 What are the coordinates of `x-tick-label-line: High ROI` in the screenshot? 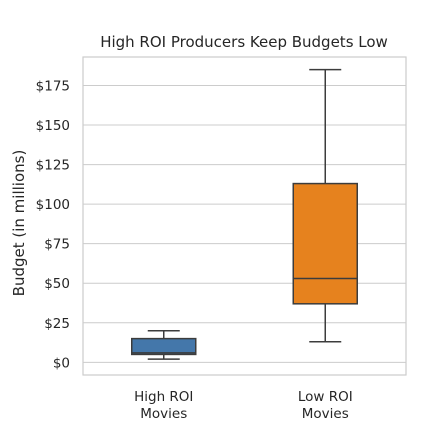 It's located at (163, 397).